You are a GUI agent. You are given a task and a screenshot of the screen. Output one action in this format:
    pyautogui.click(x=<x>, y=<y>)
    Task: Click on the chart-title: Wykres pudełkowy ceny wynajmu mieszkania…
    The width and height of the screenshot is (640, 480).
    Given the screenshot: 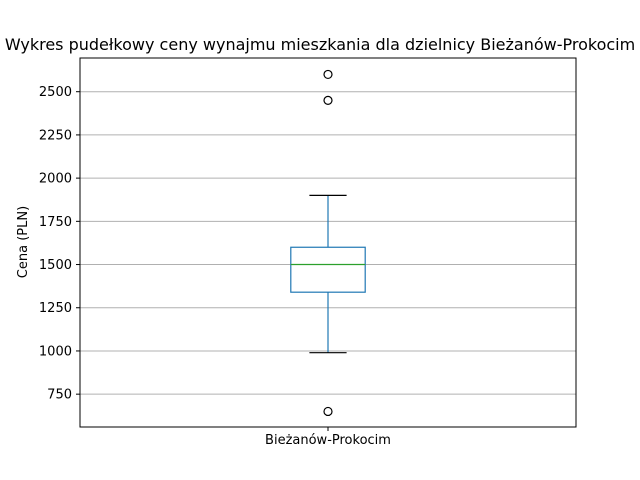 What is the action you would take?
    pyautogui.click(x=320, y=44)
    